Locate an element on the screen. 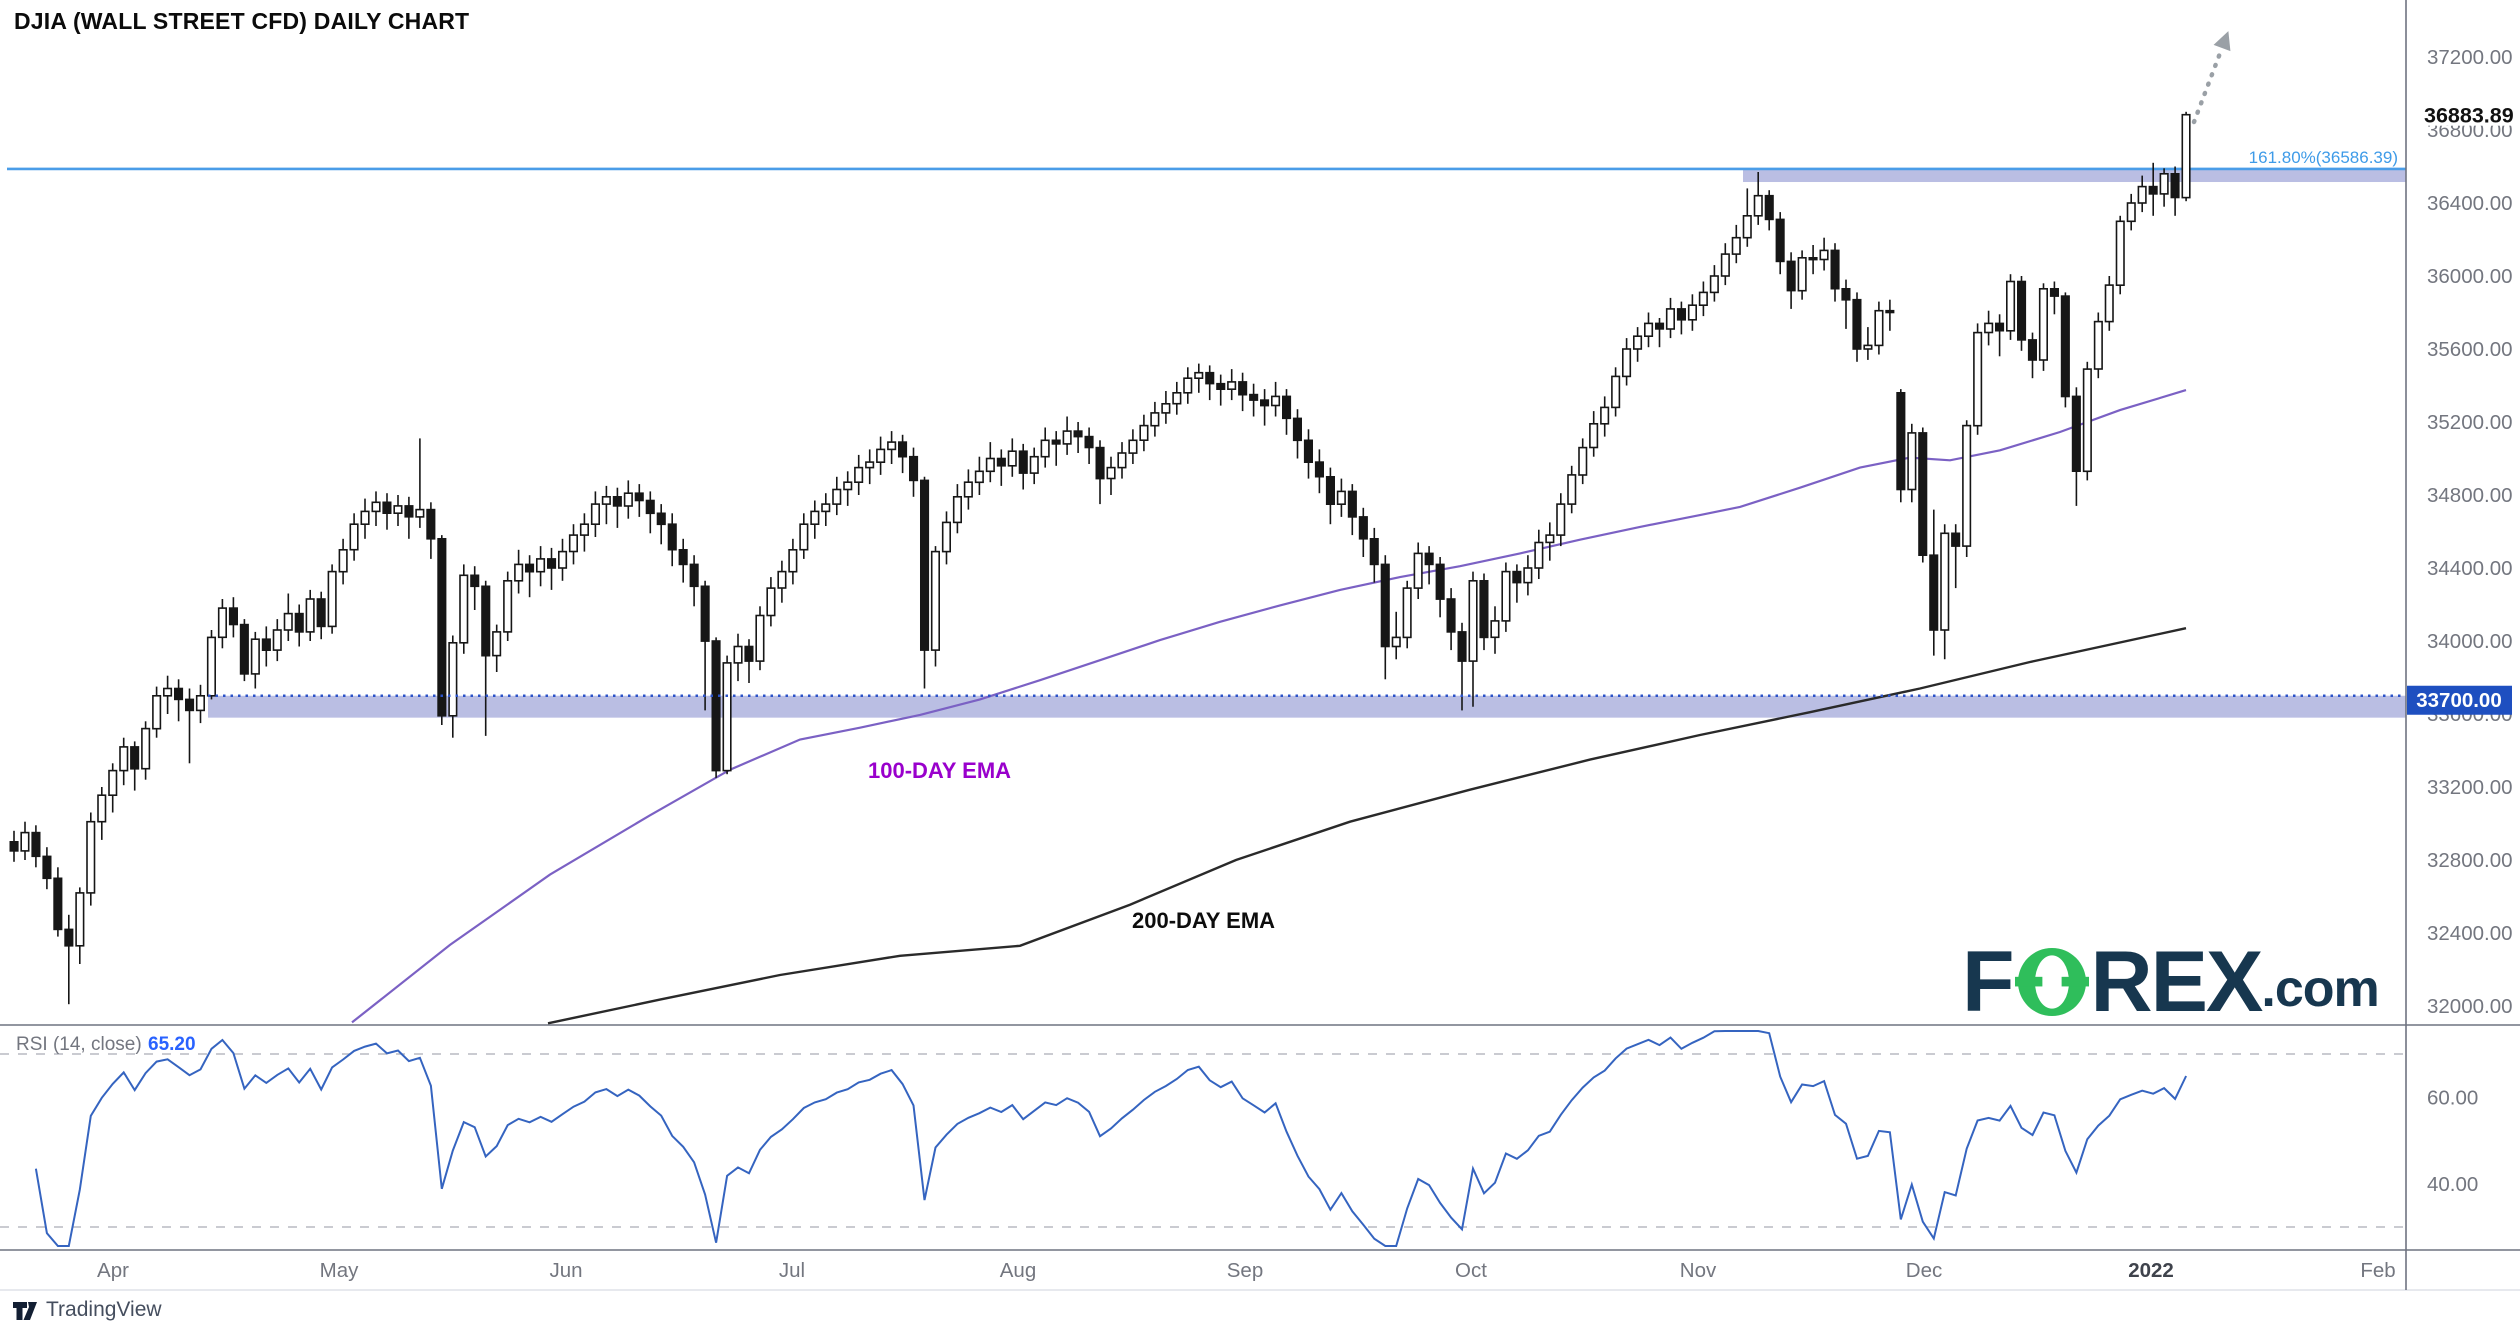  footer-bar: TradingView is located at coordinates (1260, 1310).